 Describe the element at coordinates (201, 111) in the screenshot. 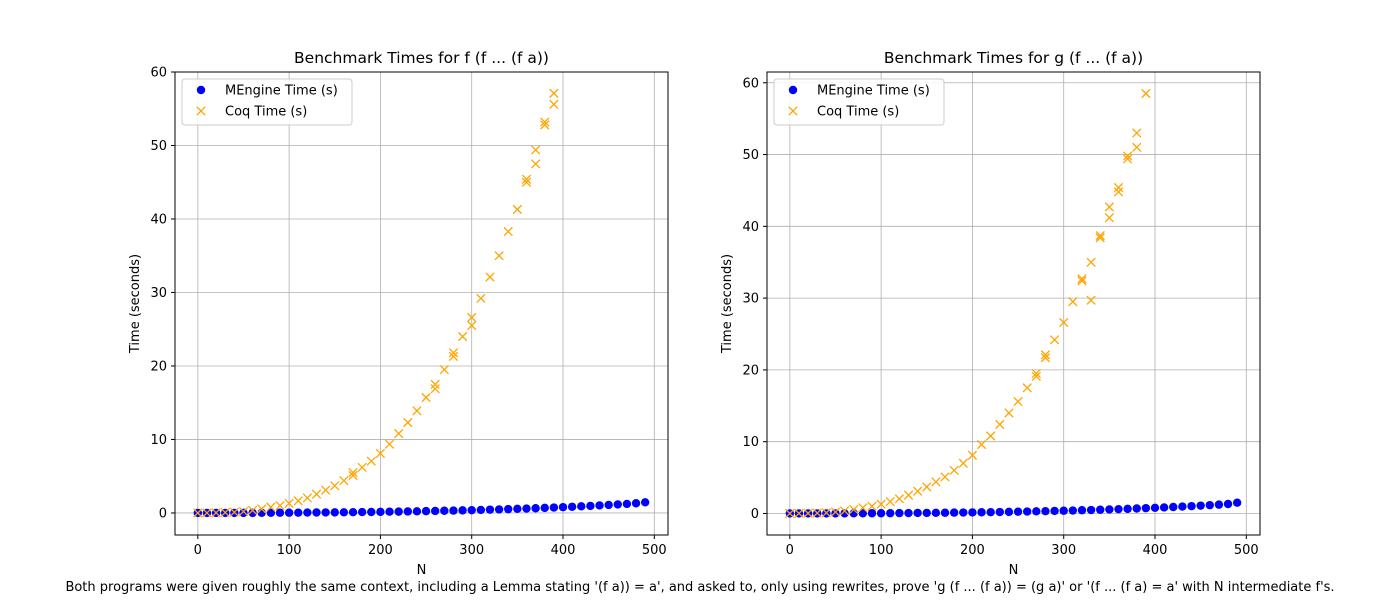

I see `legend-marker-coq` at that location.